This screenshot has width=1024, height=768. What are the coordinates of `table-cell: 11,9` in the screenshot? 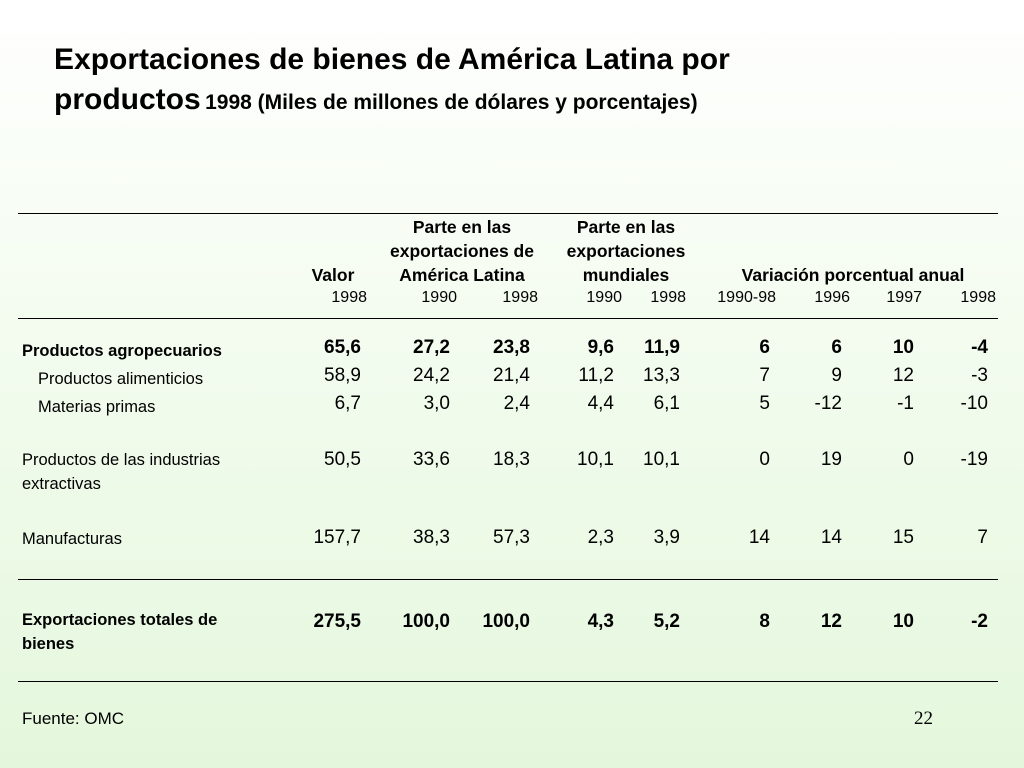 It's located at (662, 347).